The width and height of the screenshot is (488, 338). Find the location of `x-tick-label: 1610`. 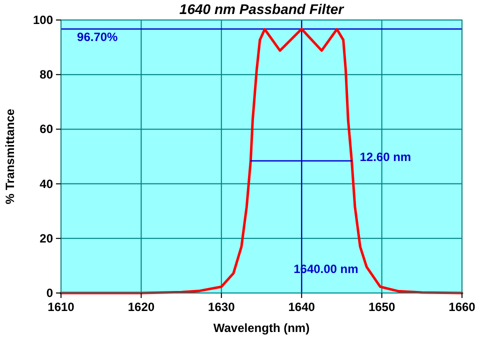

x-tick-label: 1610 is located at coordinates (61, 307).